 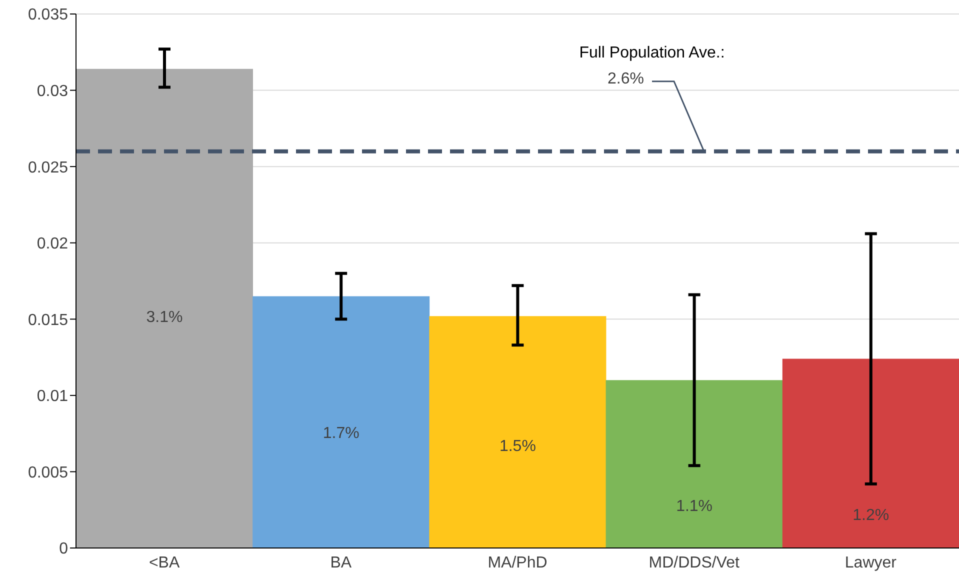 I want to click on x-tick-label: Lawyer, so click(x=871, y=563).